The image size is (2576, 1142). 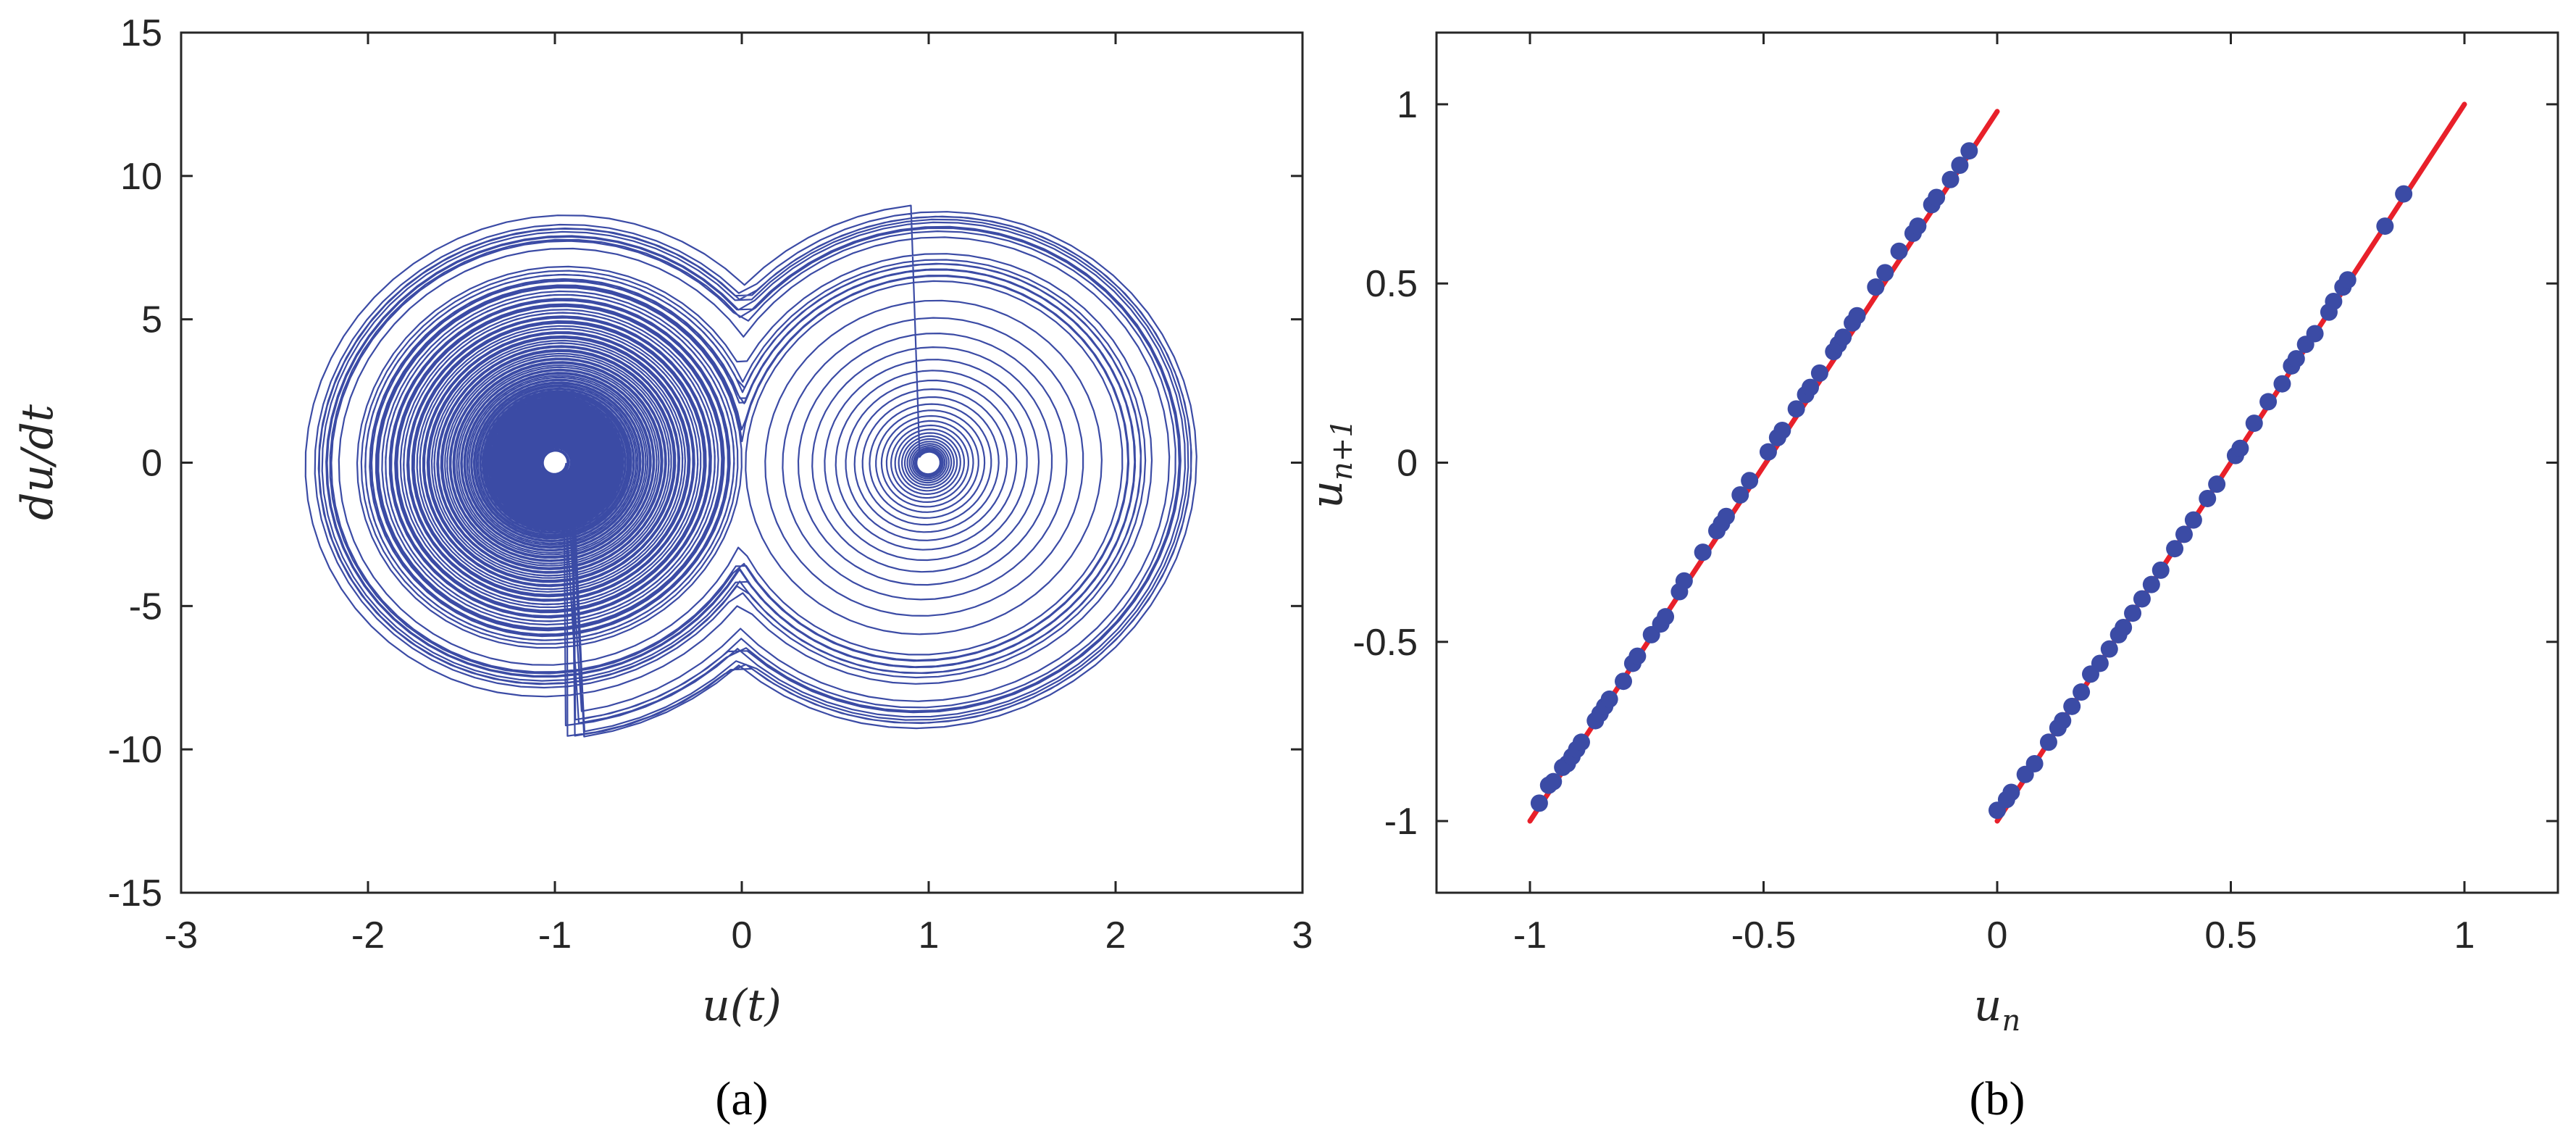 I want to click on a-xtick-label: 1, so click(x=929, y=935).